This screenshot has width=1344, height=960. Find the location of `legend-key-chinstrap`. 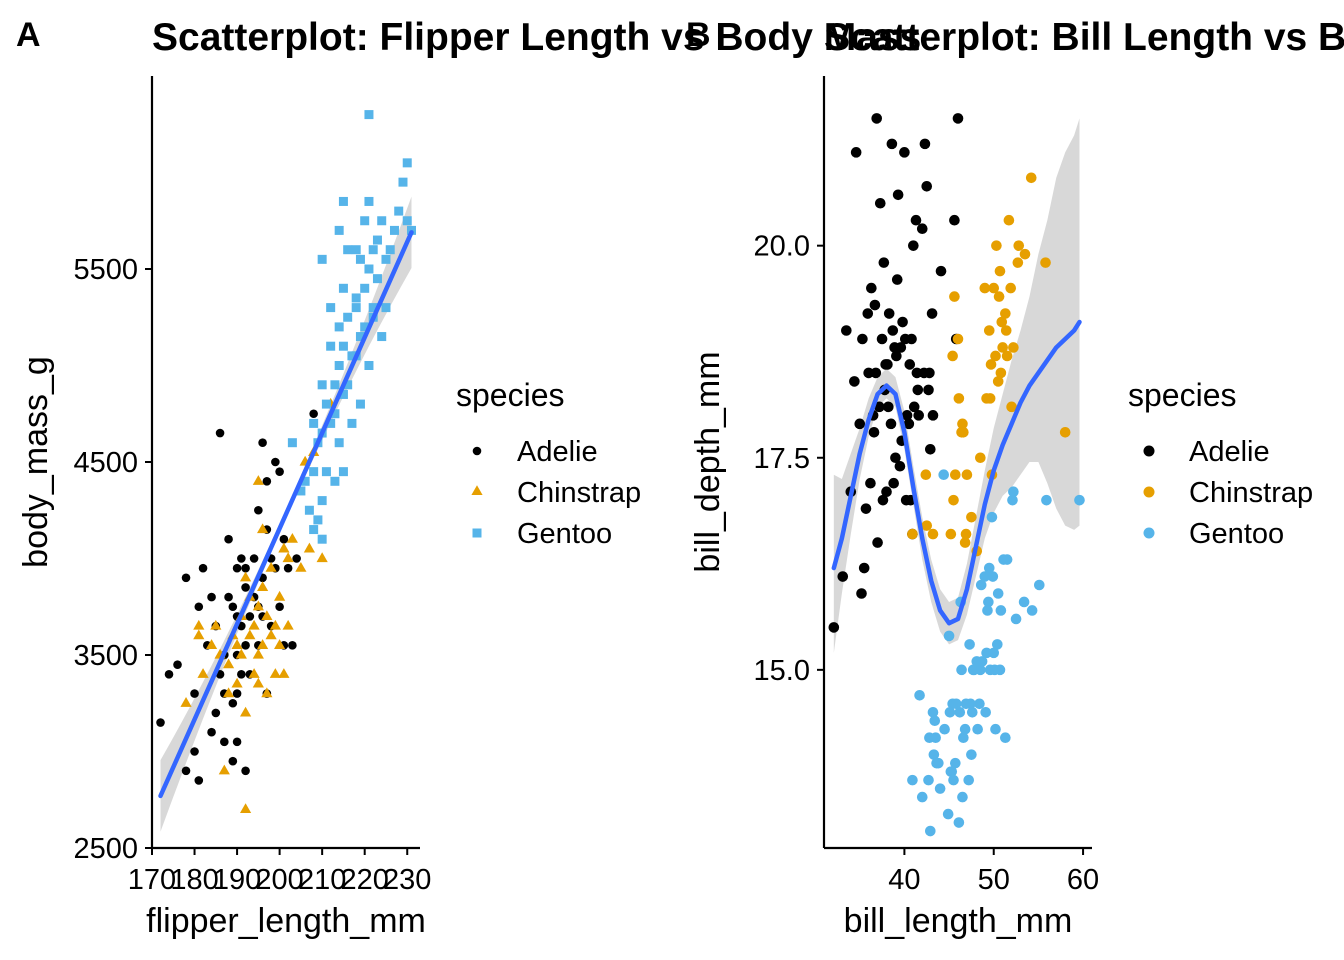

legend-key-chinstrap is located at coordinates (477, 490).